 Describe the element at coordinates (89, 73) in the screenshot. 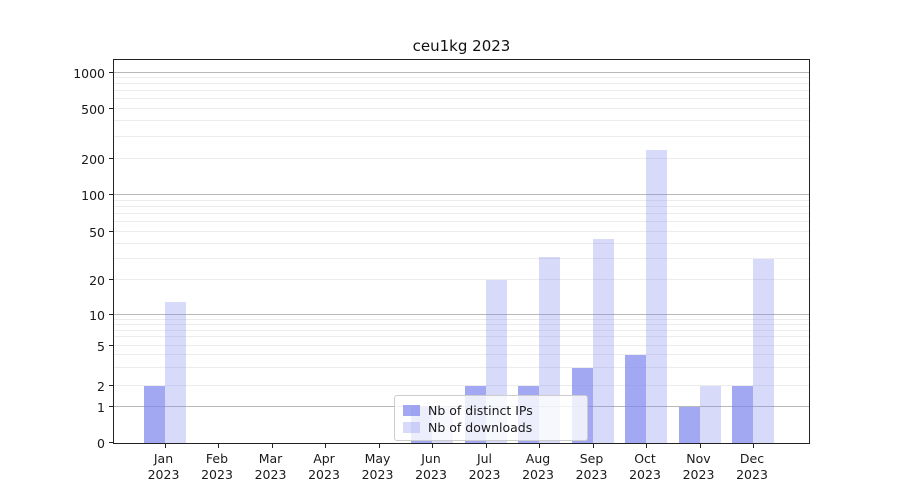

I see `y-tick-label: 1000` at that location.